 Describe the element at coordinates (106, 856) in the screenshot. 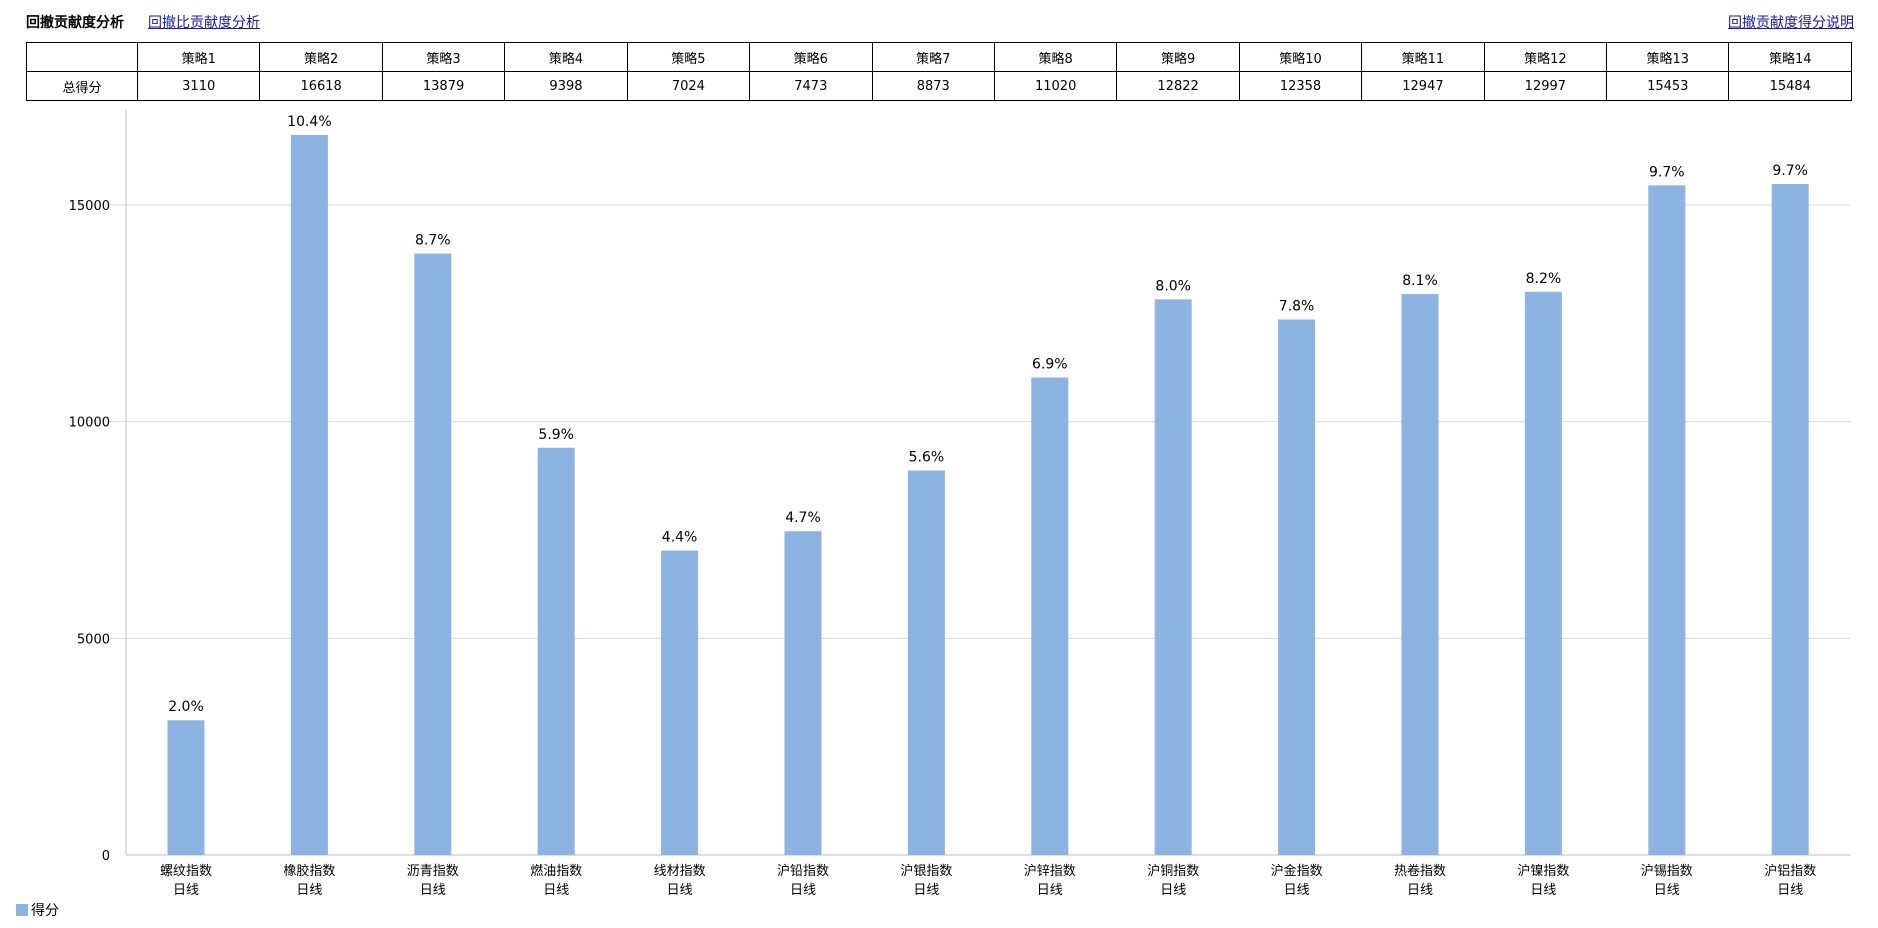

I see `y-tick-label: 0` at that location.